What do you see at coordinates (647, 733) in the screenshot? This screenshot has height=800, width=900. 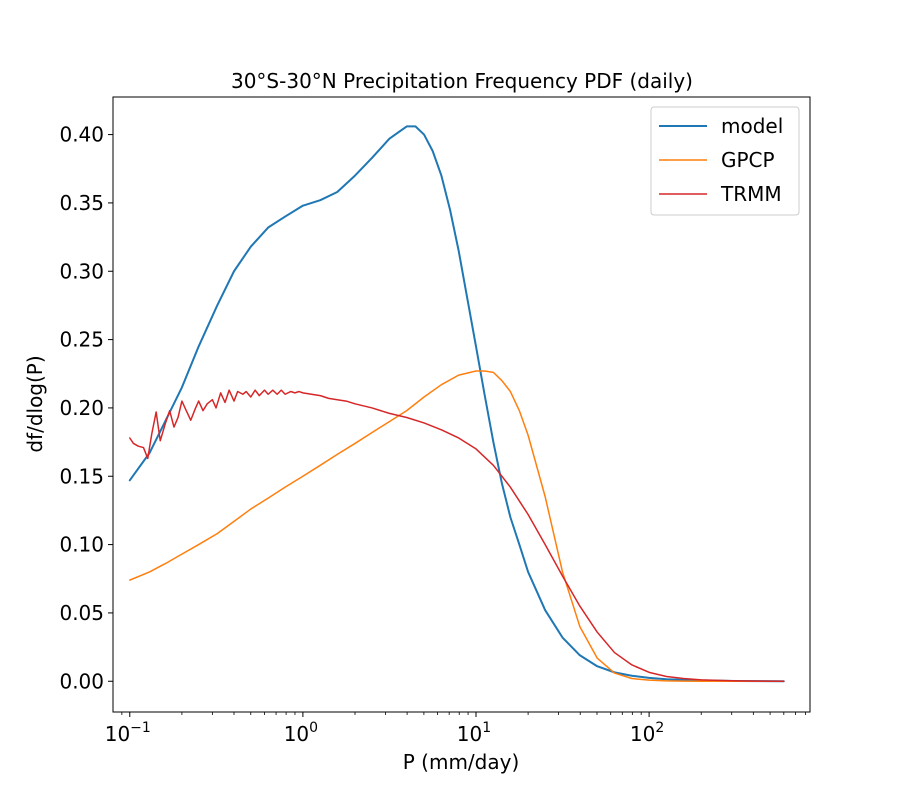 I see `x-tick-label: 10²` at bounding box center [647, 733].